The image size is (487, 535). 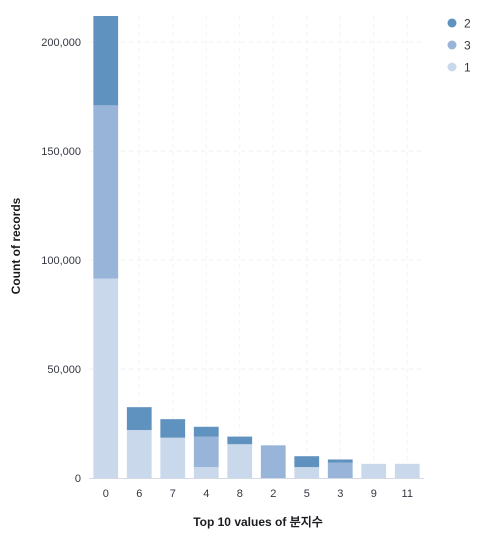 I want to click on legend-label: 3, so click(x=467, y=46).